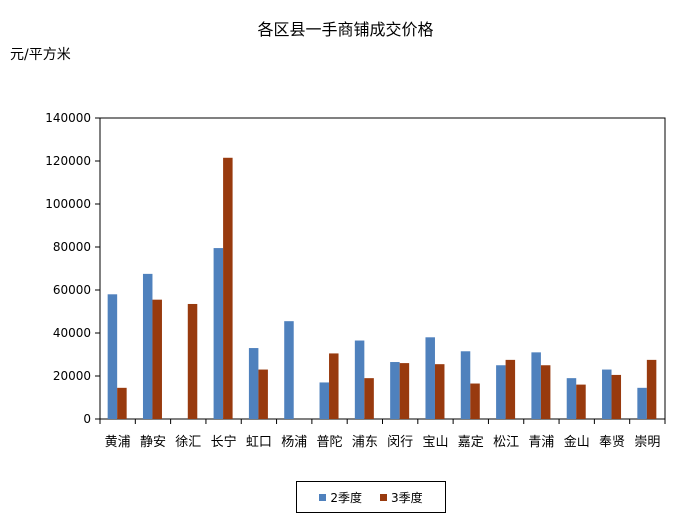  What do you see at coordinates (435, 442) in the screenshot?
I see `x-tick-label-9: 宝山` at bounding box center [435, 442].